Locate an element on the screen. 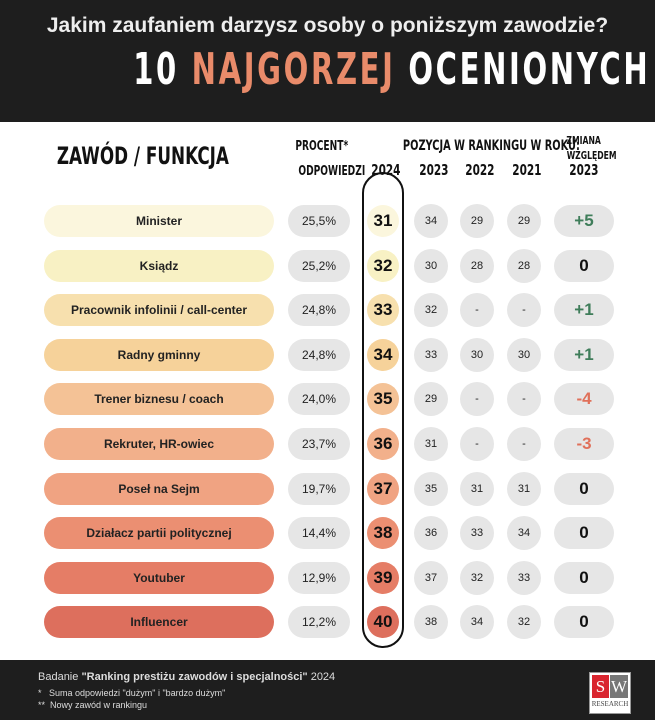  percent-value: 24,0% is located at coordinates (319, 399).